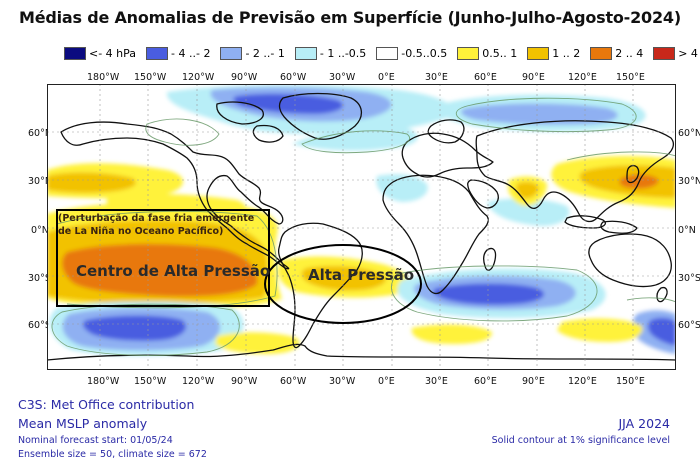 Image resolution: width=700 pixels, height=467 pixels. Describe the element at coordinates (633, 174) in the screenshot. I see `coast-japan` at that location.